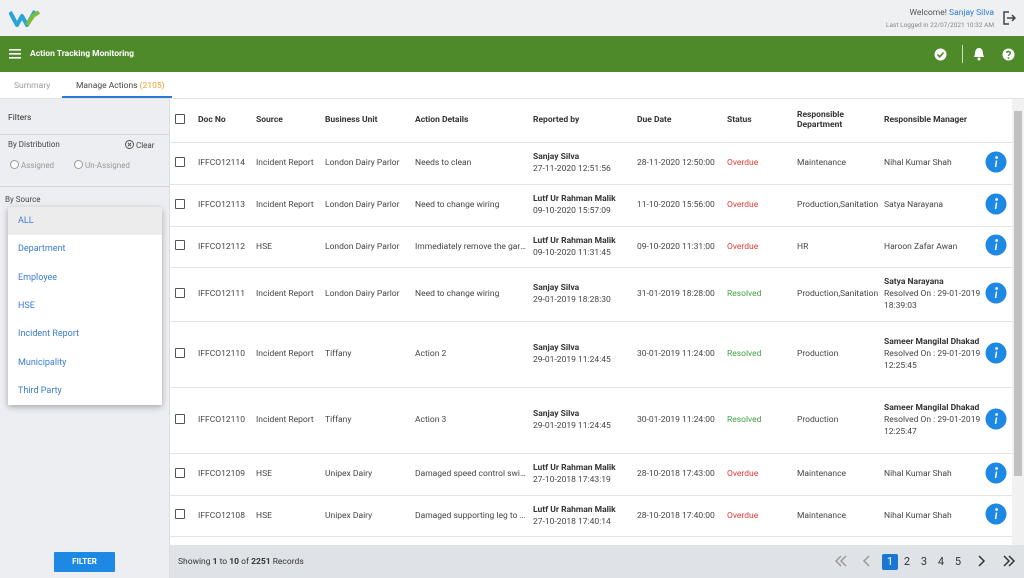 The width and height of the screenshot is (1024, 578). What do you see at coordinates (512, 85) in the screenshot?
I see `tabs: Summary Manage Actions (2105)` at bounding box center [512, 85].